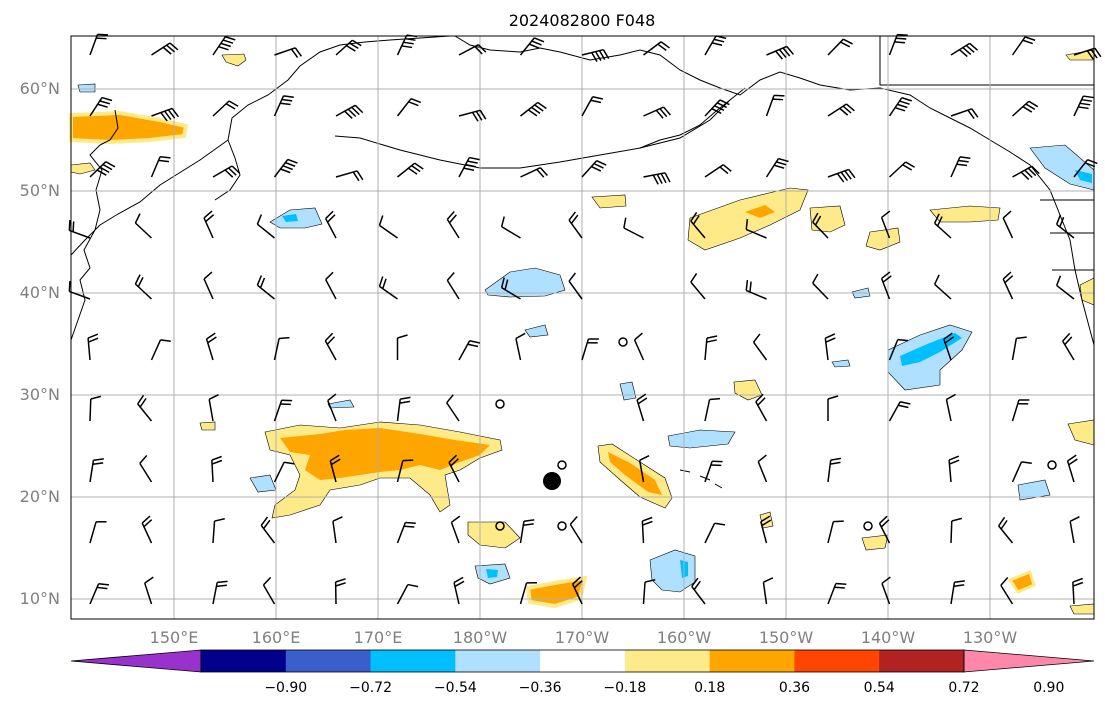 This screenshot has width=1105, height=712. Describe the element at coordinates (879, 688) in the screenshot. I see `colorbar-tick-label: 0.54` at that location.